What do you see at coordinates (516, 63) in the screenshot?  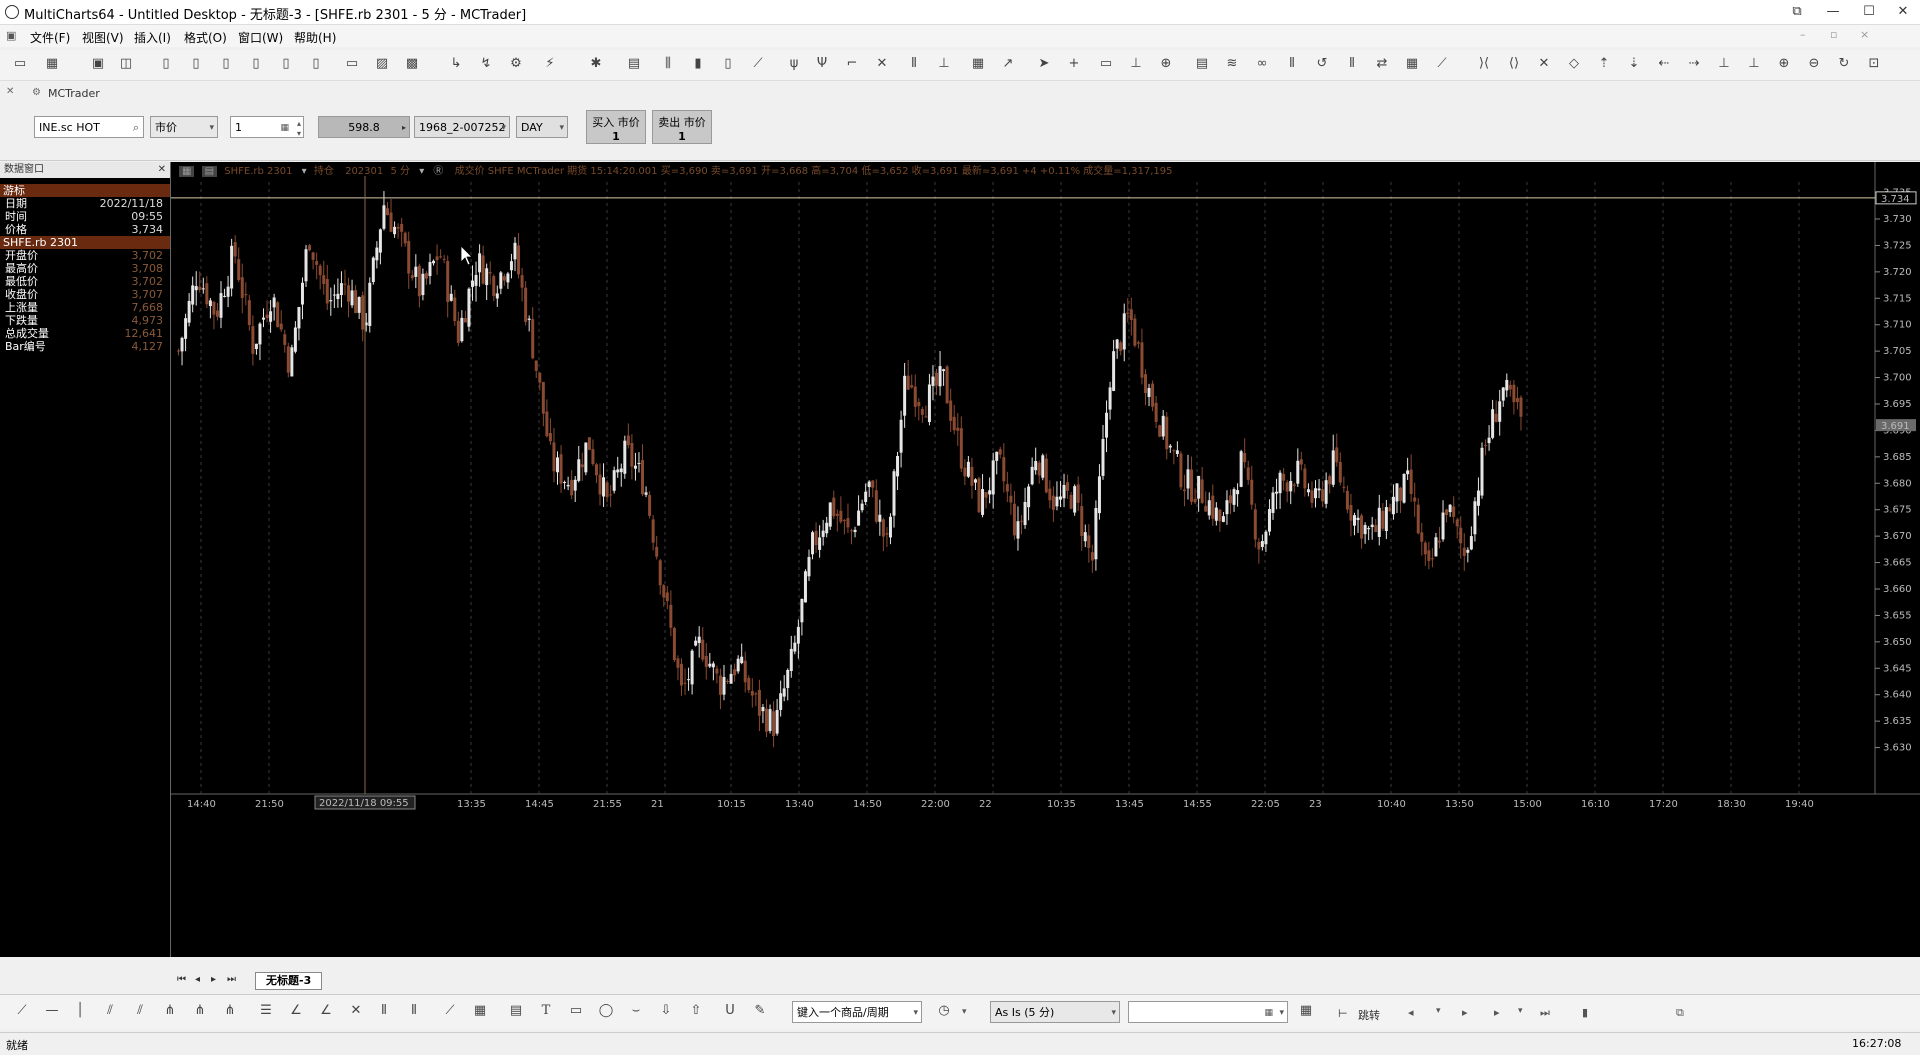 I see `strategy-icon: ⚙` at bounding box center [516, 63].